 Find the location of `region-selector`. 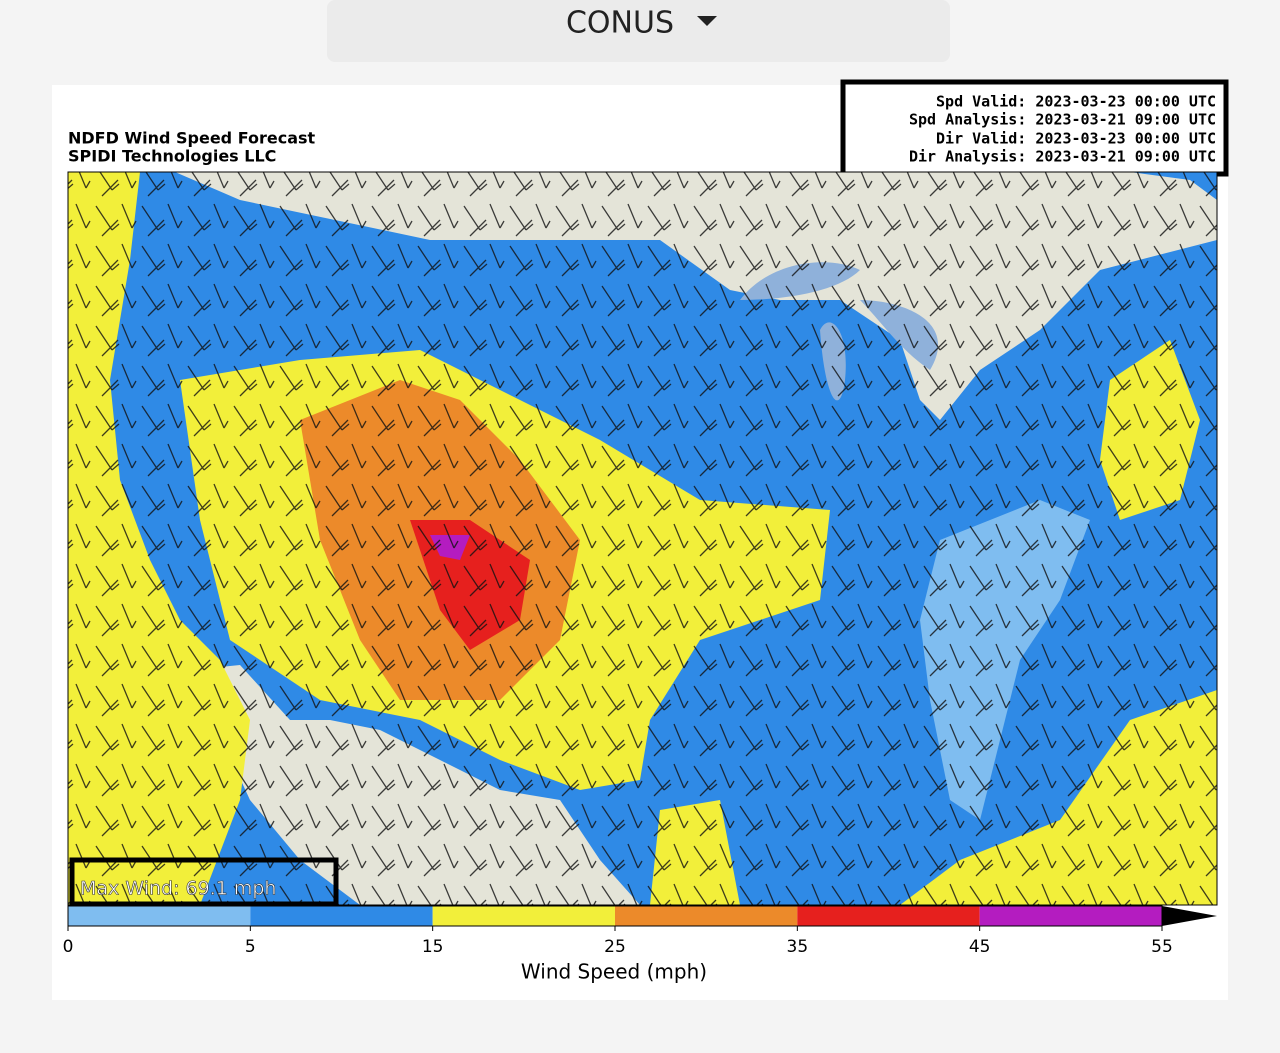

region-selector is located at coordinates (638, 31).